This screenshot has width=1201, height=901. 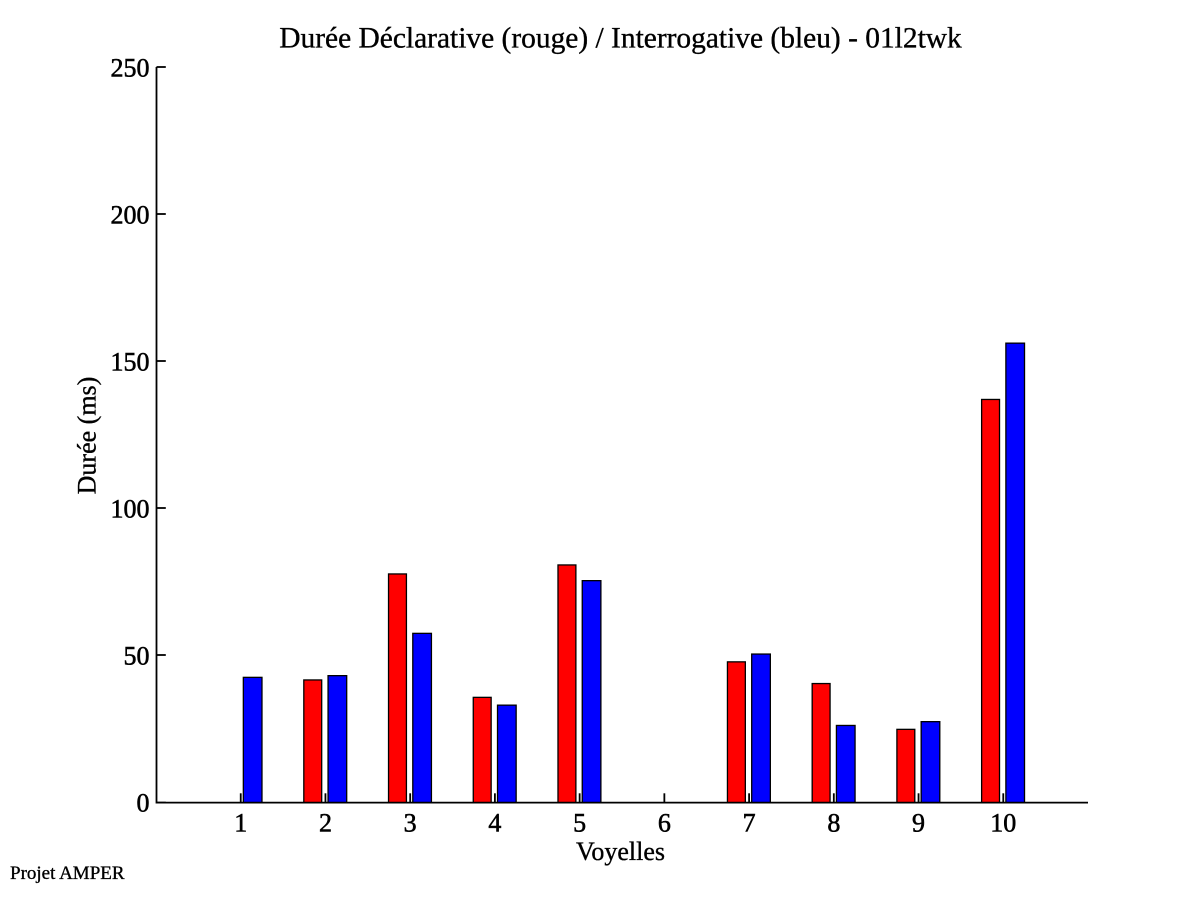 What do you see at coordinates (325, 823) in the screenshot?
I see `svg-text: 2` at bounding box center [325, 823].